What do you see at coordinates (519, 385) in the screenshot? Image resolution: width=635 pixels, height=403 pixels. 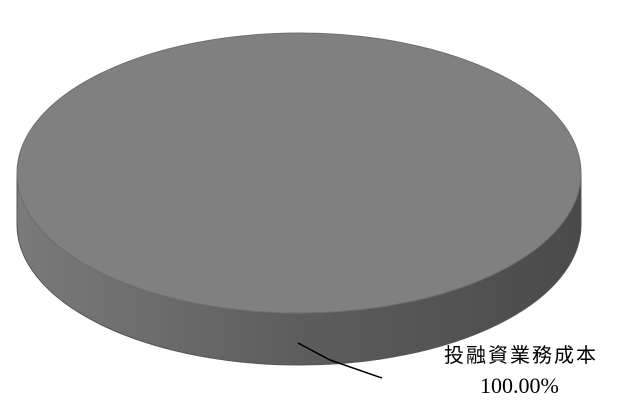 I see `slice-value-label: 100.00%` at bounding box center [519, 385].